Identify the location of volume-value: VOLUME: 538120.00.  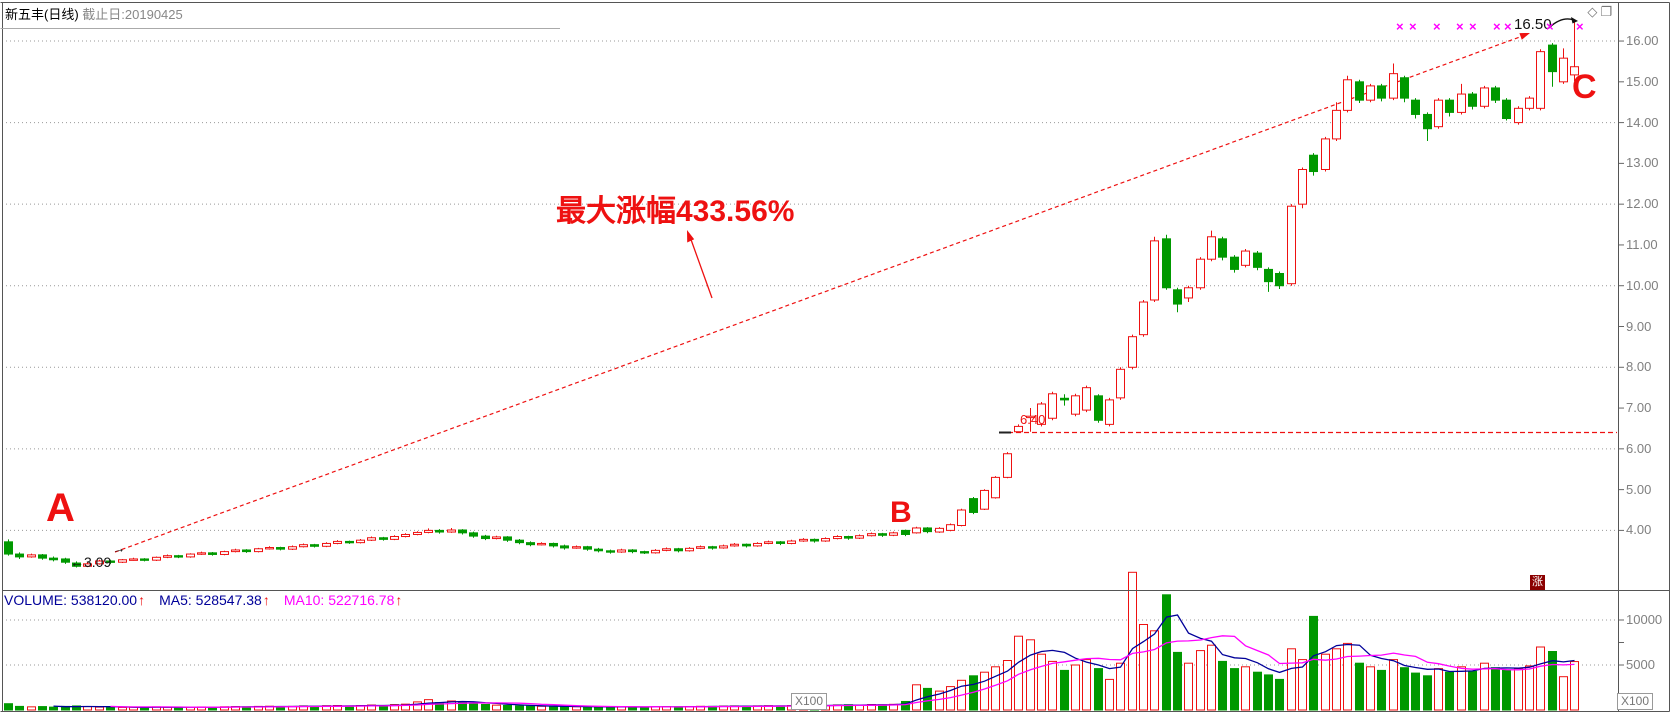
(71, 600).